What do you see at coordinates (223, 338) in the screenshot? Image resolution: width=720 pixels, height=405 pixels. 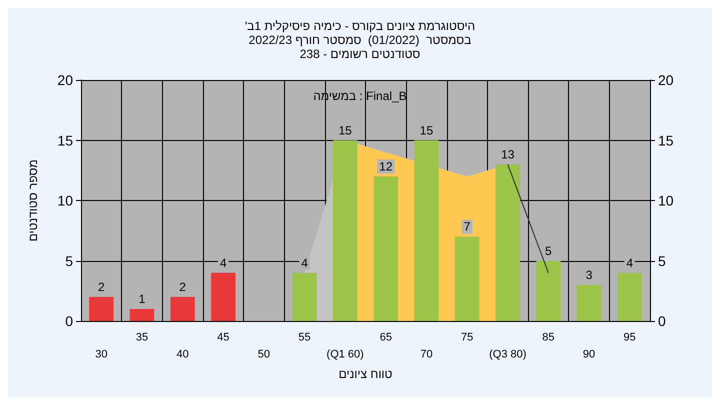 I see `x-tick-label: 45` at bounding box center [223, 338].